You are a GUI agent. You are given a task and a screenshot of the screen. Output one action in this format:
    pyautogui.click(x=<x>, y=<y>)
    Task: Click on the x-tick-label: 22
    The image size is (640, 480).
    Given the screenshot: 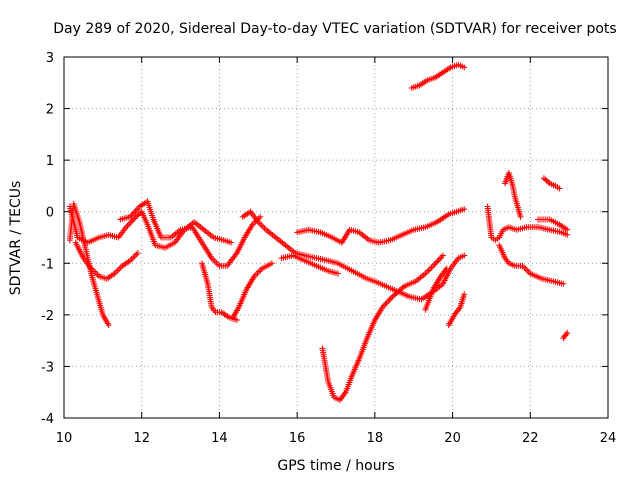 What is the action you would take?
    pyautogui.click(x=530, y=438)
    